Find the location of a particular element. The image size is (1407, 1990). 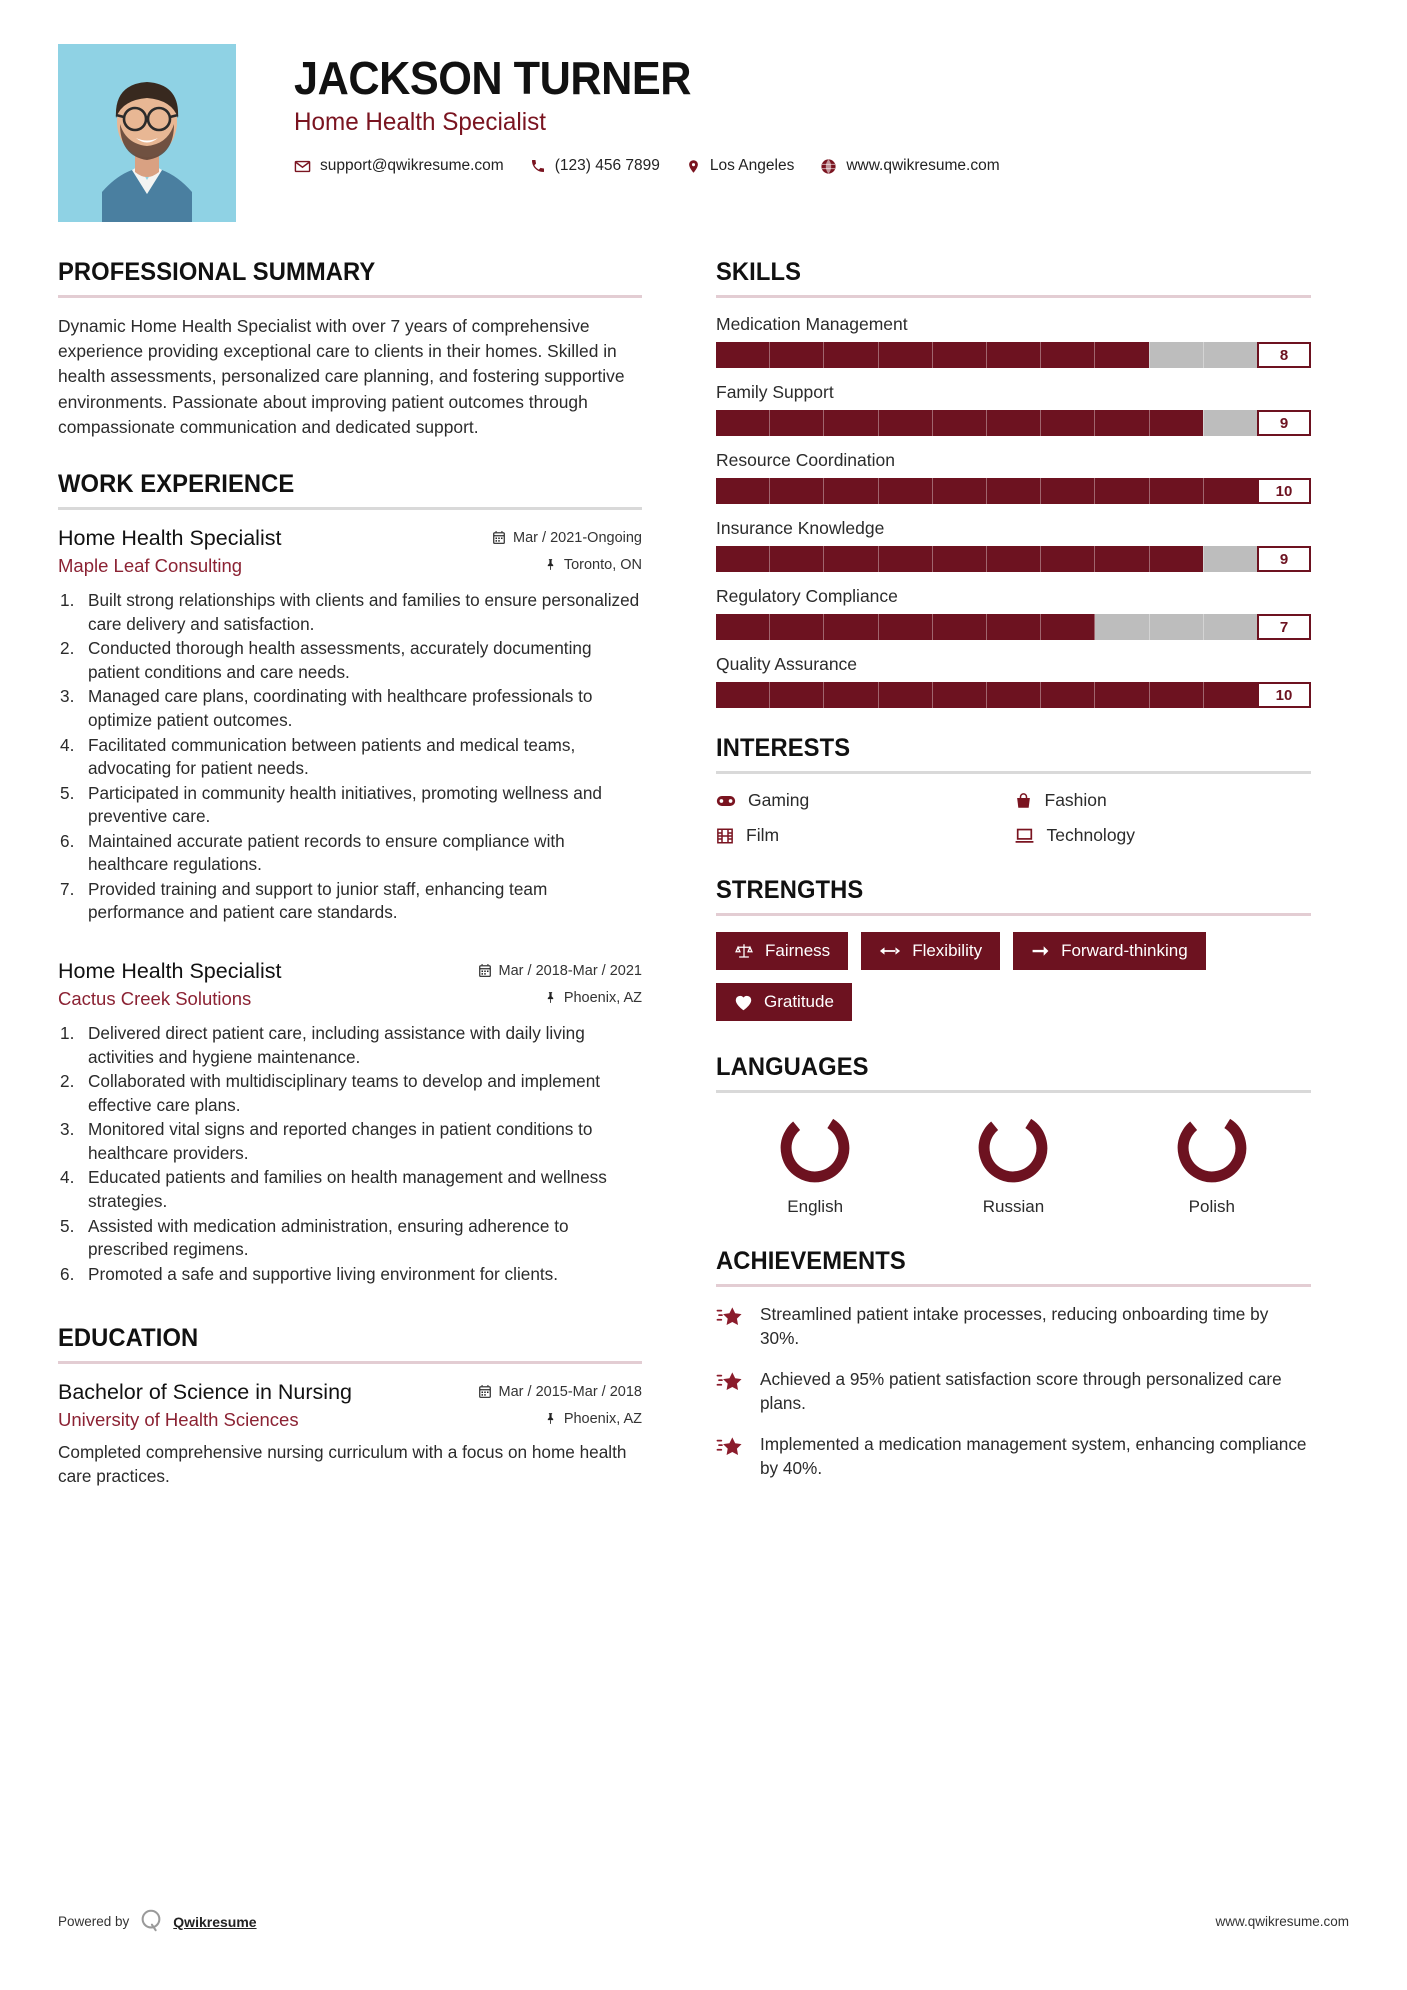

laptop-icon is located at coordinates (1024, 835).